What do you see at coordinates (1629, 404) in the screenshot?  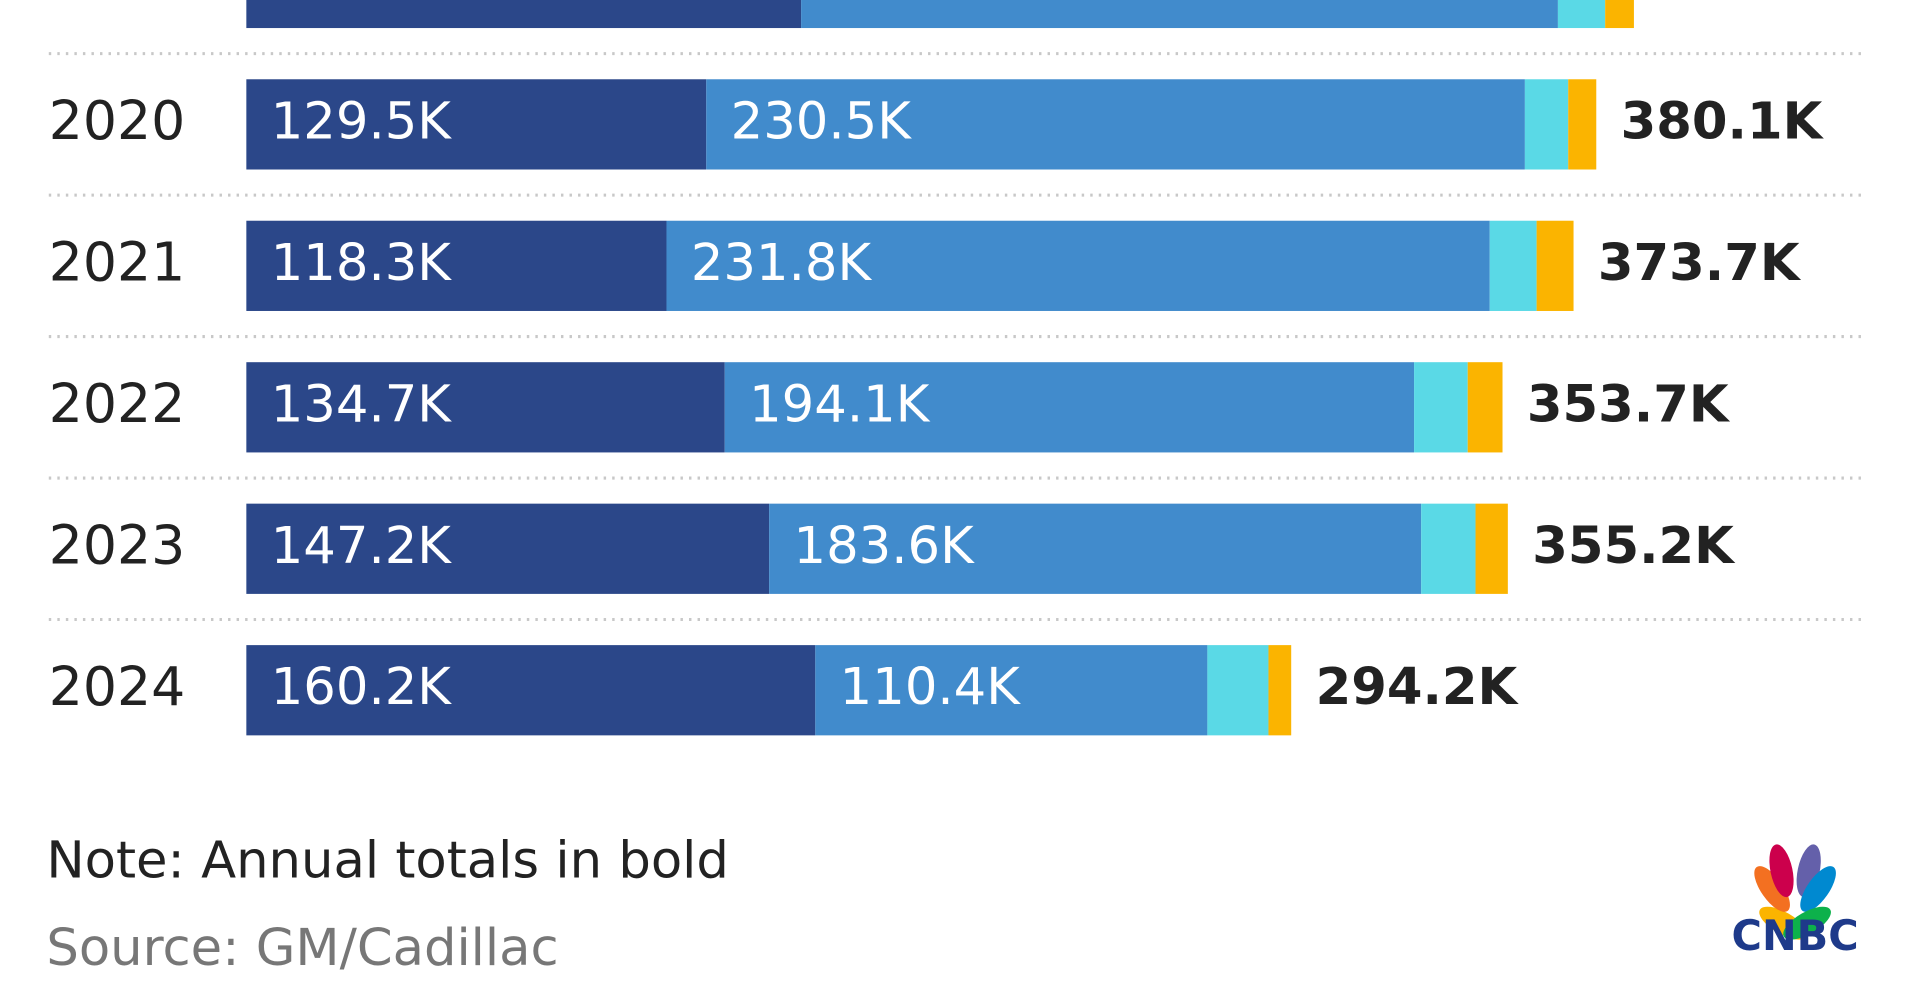 I see `total-label: 353.7K` at bounding box center [1629, 404].